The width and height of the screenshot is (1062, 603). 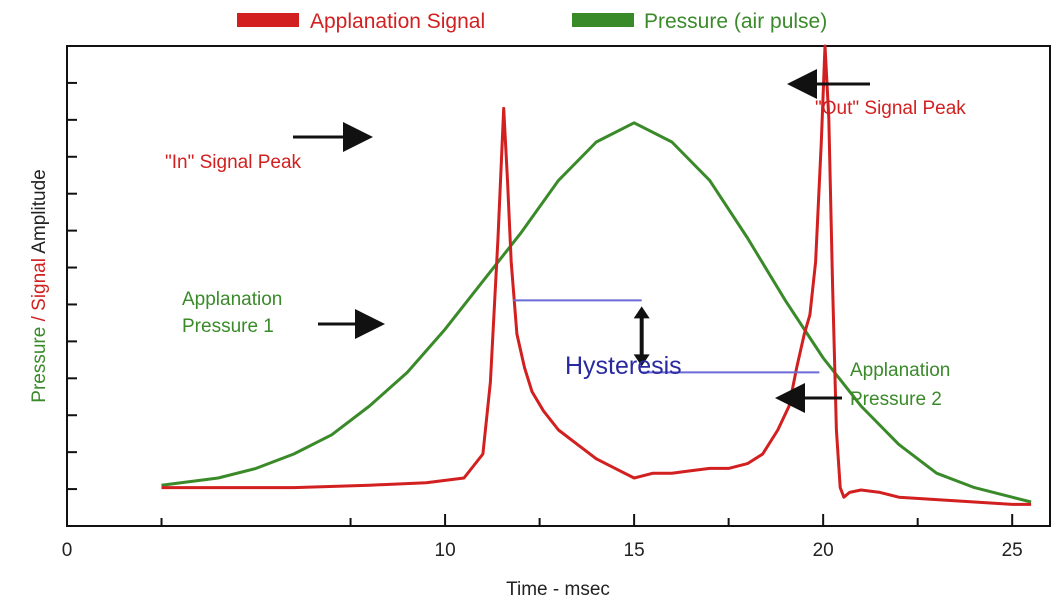 What do you see at coordinates (641, 312) in the screenshot?
I see `hysteresis-arrow-up` at bounding box center [641, 312].